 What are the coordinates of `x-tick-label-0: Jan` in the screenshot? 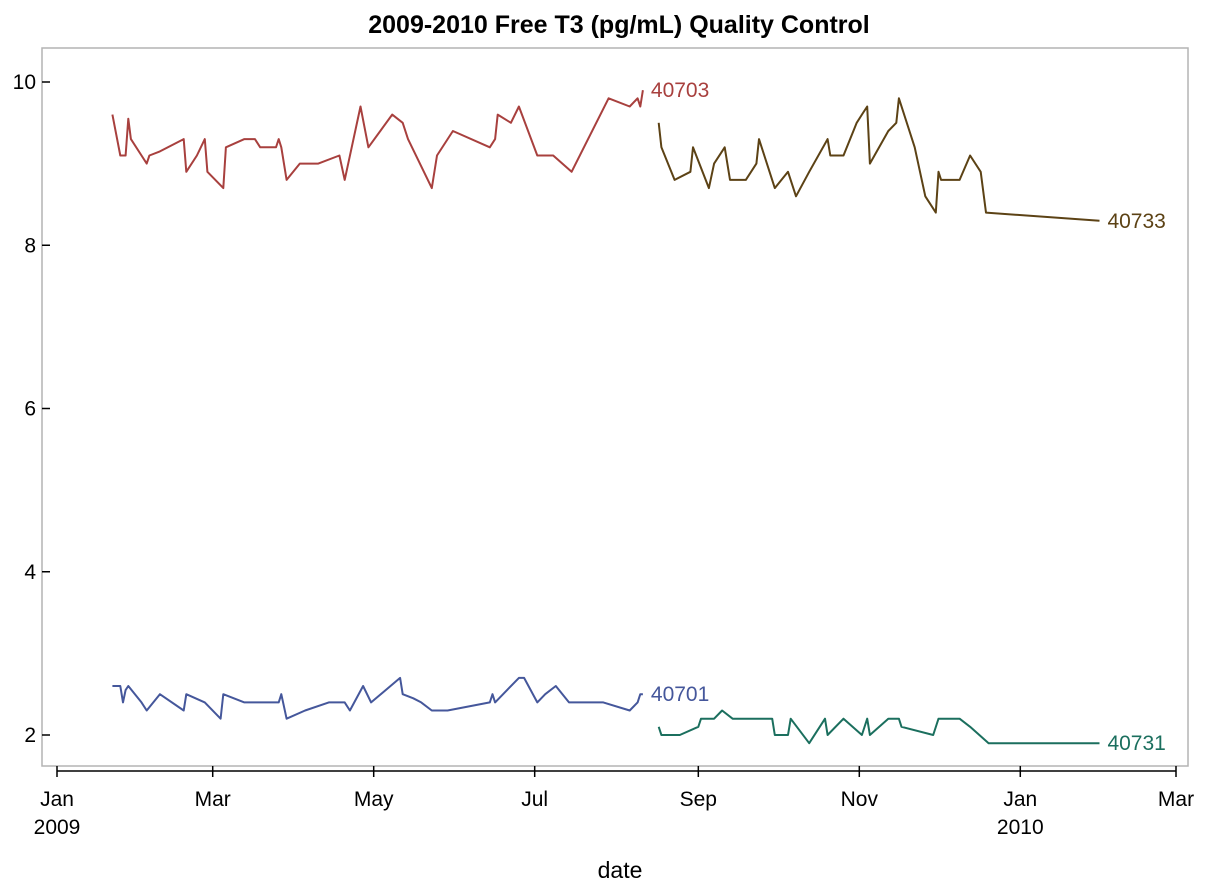 It's located at (57, 799).